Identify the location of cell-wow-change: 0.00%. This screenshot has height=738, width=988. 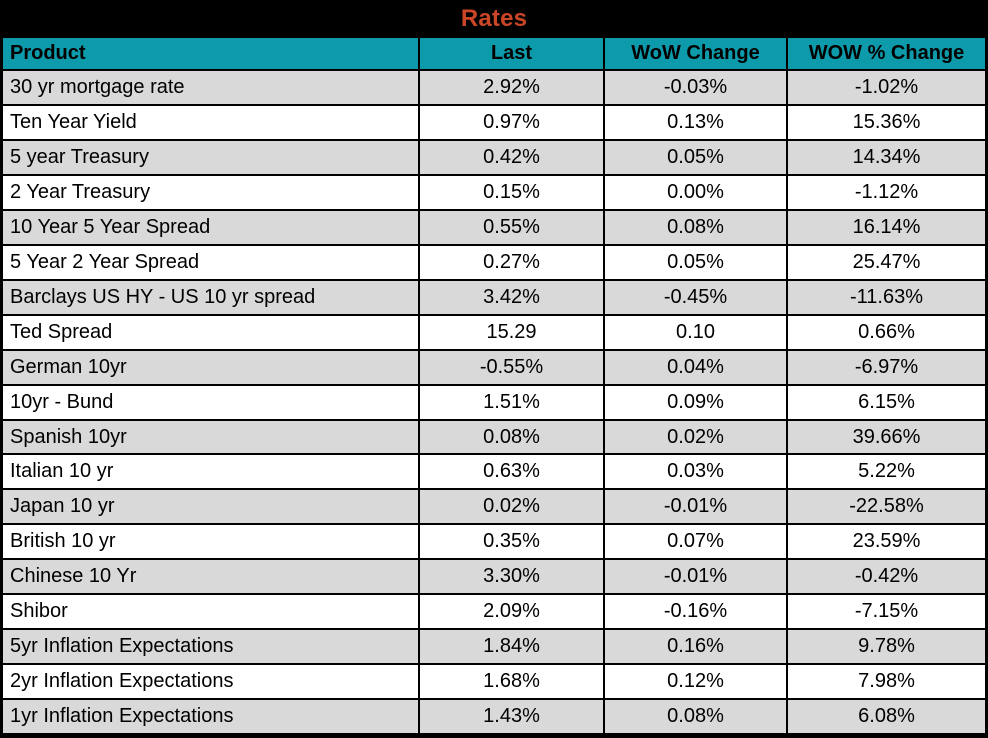
(695, 192).